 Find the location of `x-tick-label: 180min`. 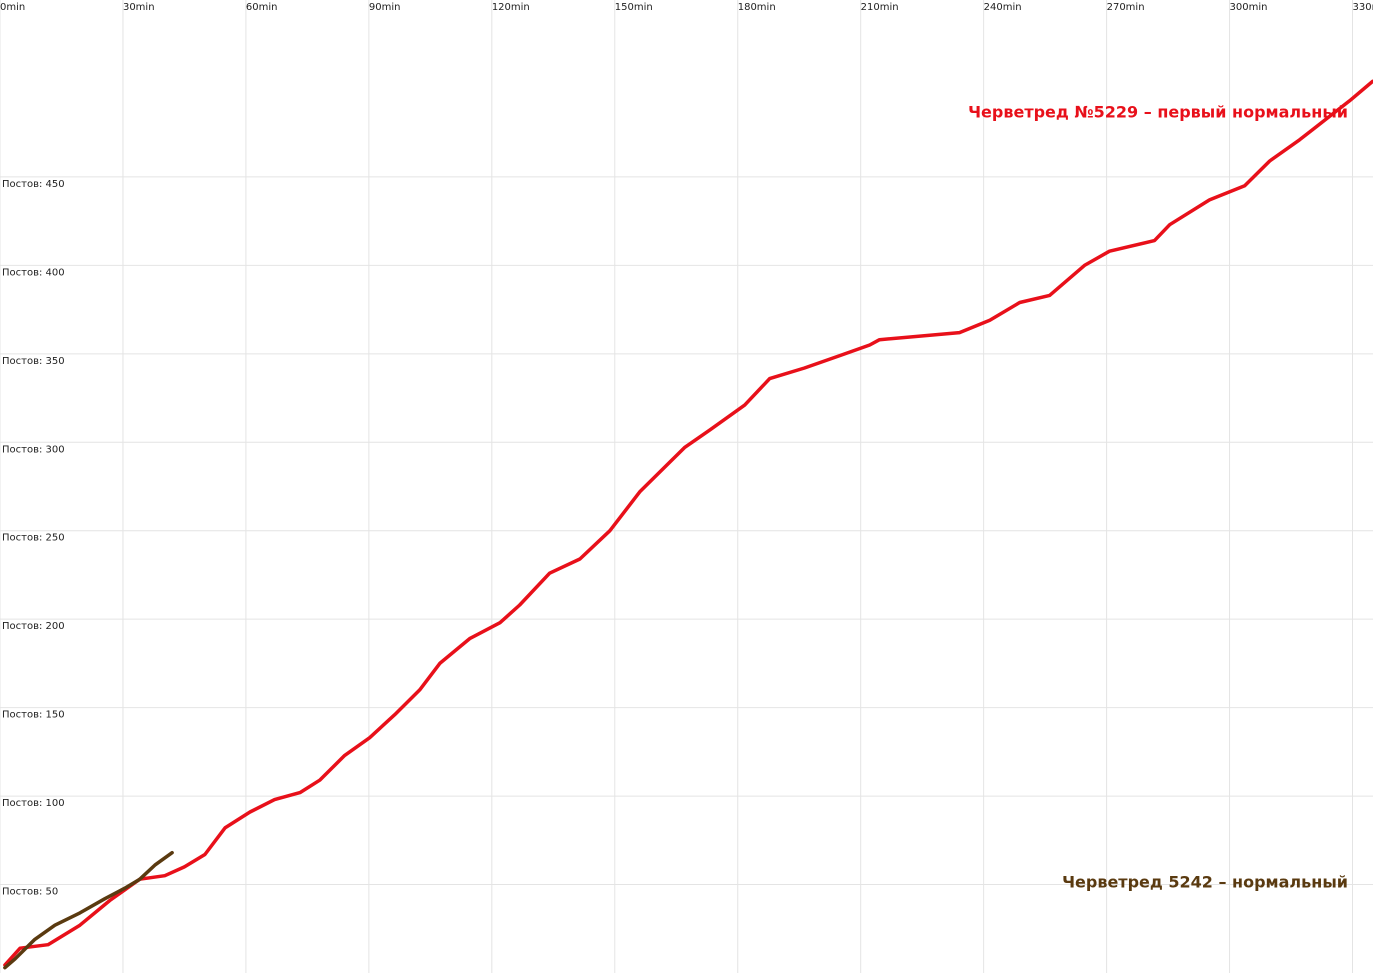

x-tick-label: 180min is located at coordinates (757, 7).